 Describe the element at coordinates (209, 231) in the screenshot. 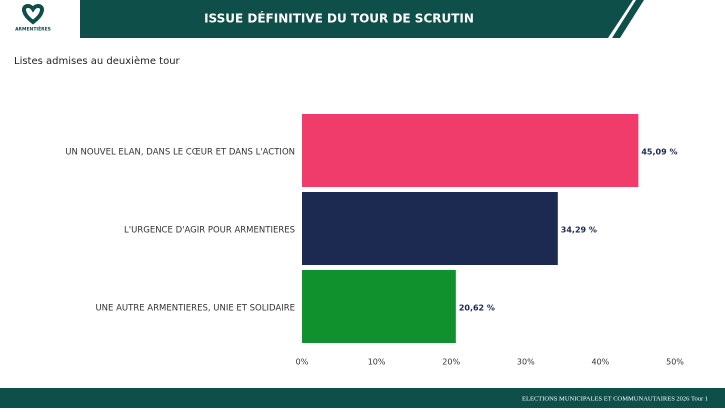

I see `category-label: L'URGENCE D'AGIR POUR ARMENTIERES` at that location.